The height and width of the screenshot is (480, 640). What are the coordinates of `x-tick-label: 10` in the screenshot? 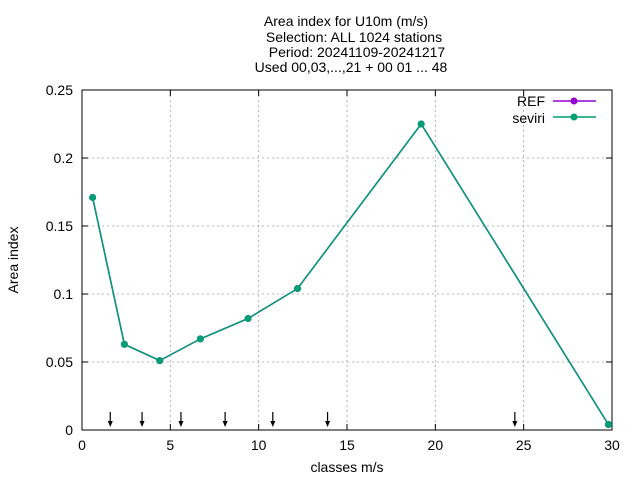 It's located at (259, 445).